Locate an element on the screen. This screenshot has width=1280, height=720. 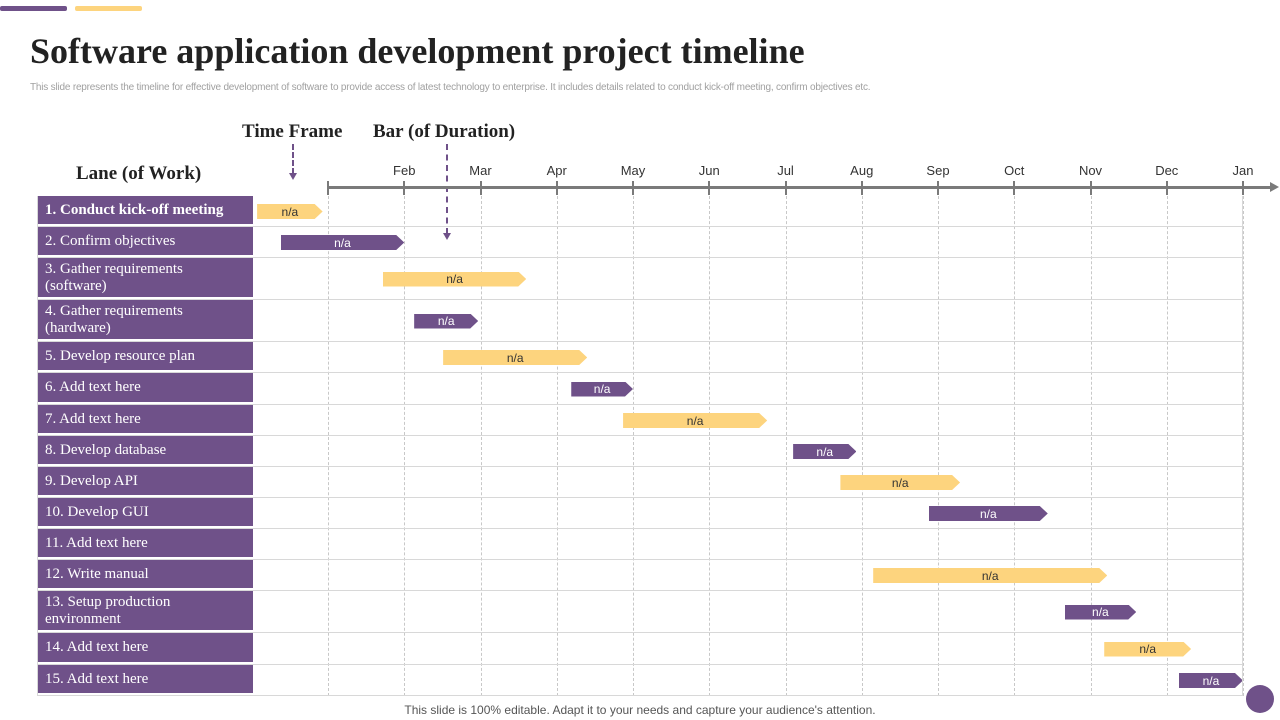
month-label: Aug is located at coordinates (862, 170).